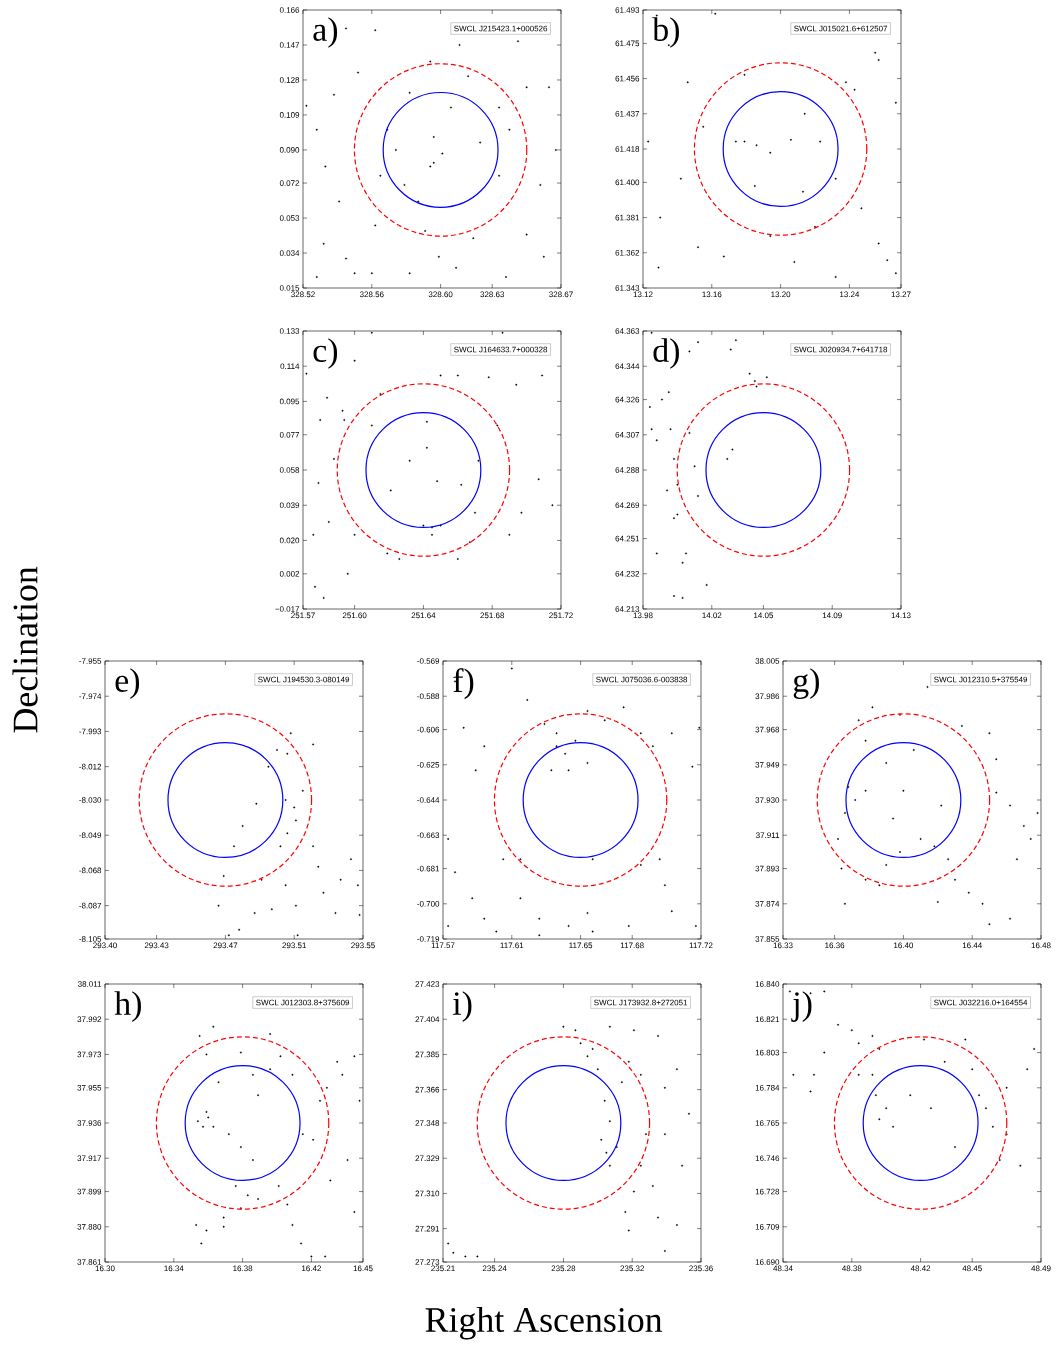 The image size is (1058, 1347). I want to click on annotation: c), so click(325, 353).